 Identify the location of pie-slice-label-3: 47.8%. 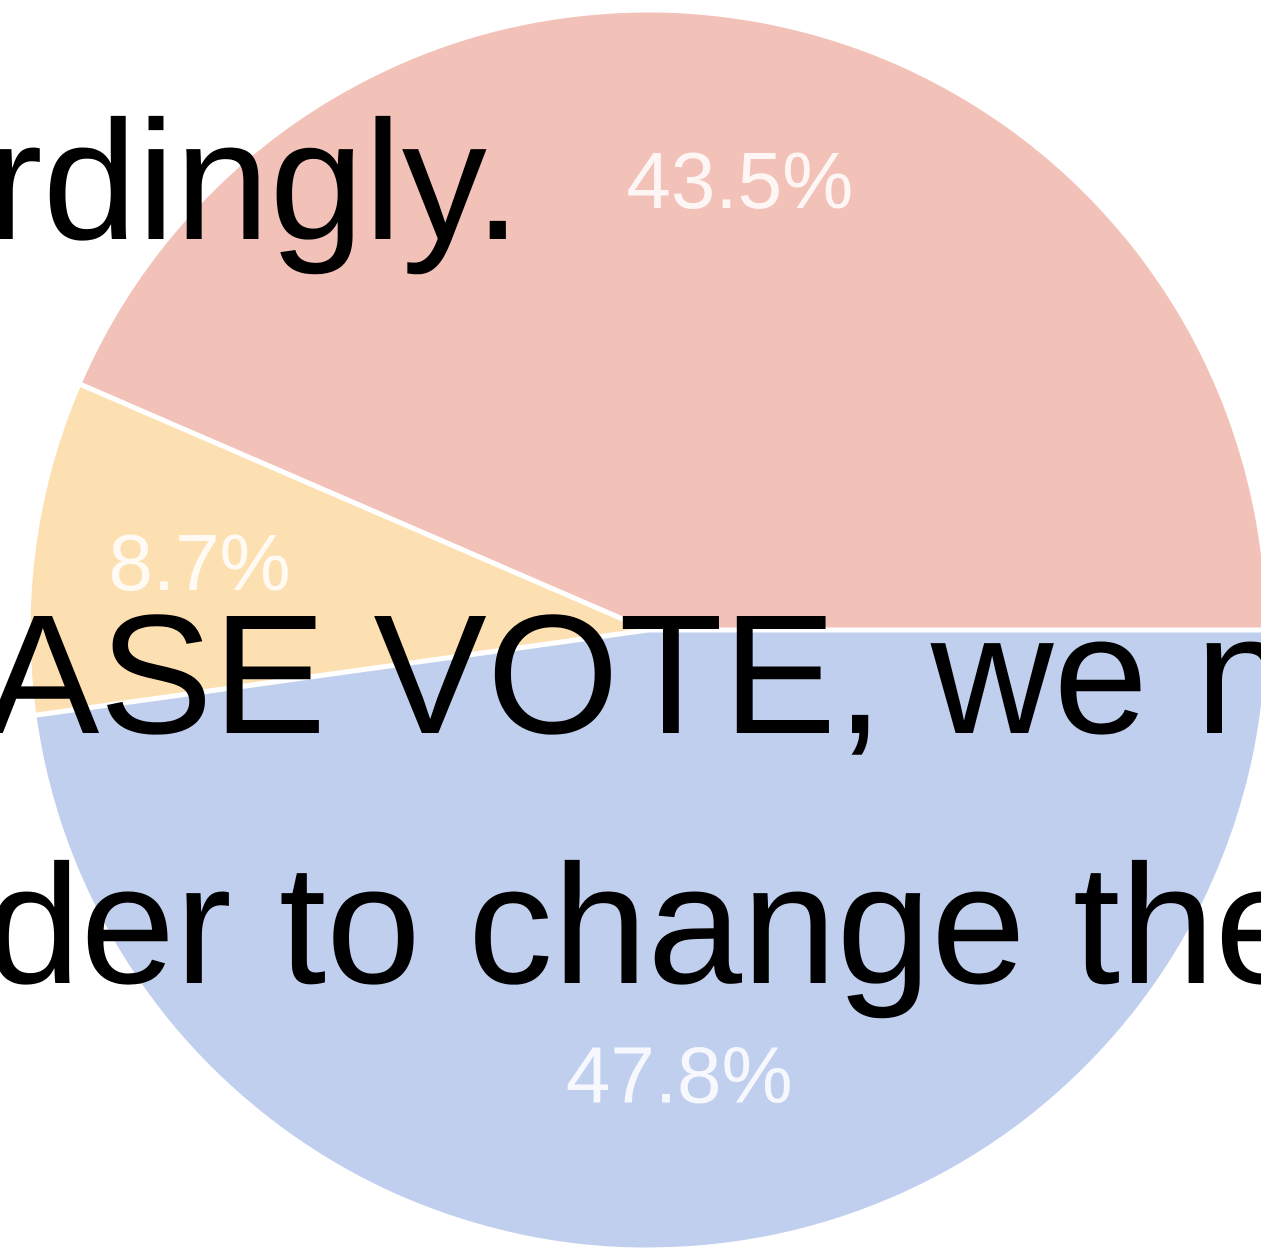
(679, 1075).